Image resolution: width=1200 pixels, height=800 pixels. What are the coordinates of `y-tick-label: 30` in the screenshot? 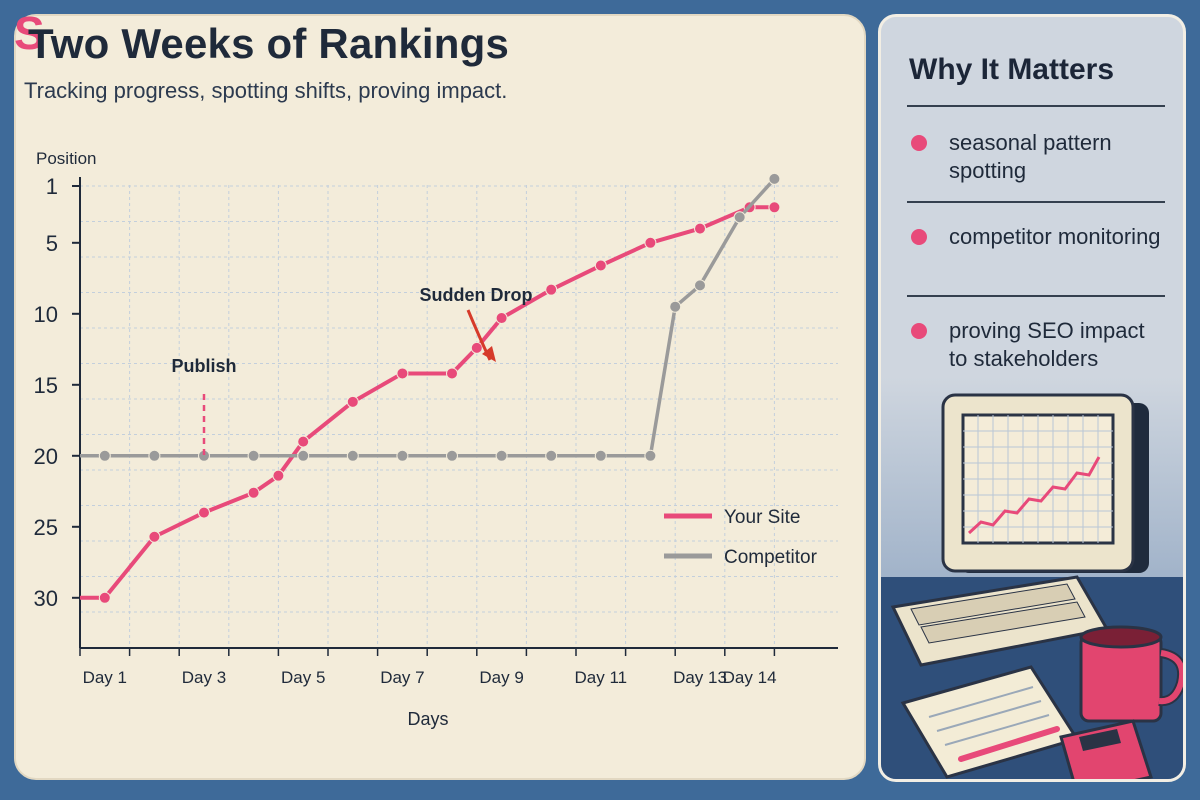 It's located at (46, 598).